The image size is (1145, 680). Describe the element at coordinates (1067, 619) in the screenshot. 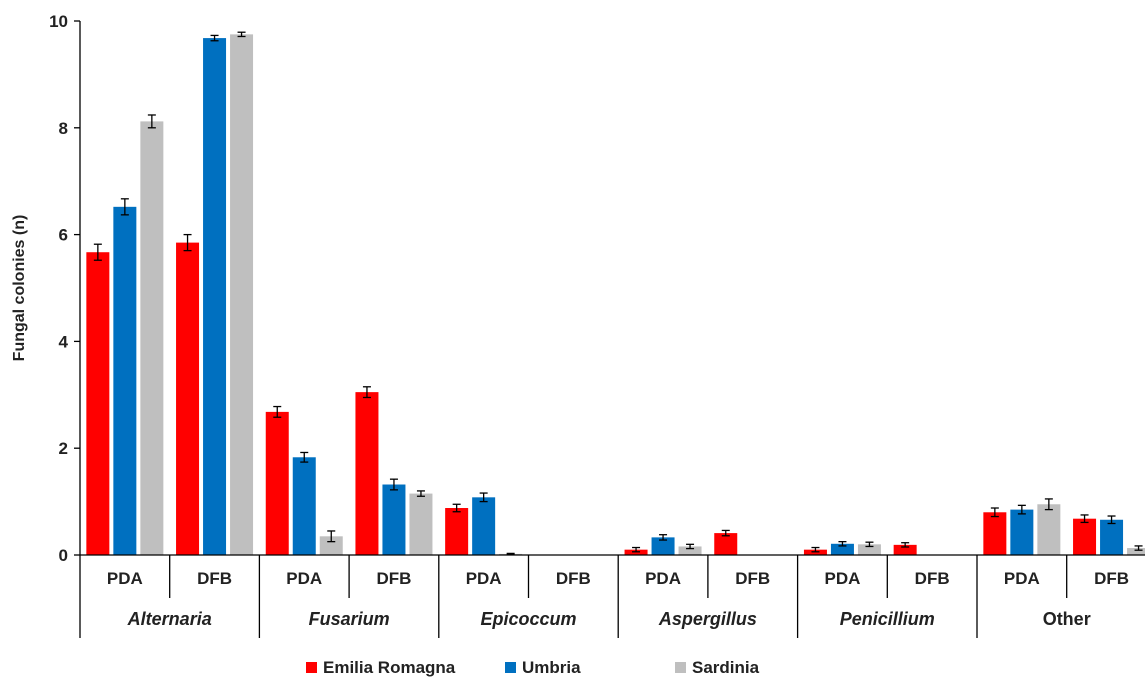

I see `group-label: Other` at that location.